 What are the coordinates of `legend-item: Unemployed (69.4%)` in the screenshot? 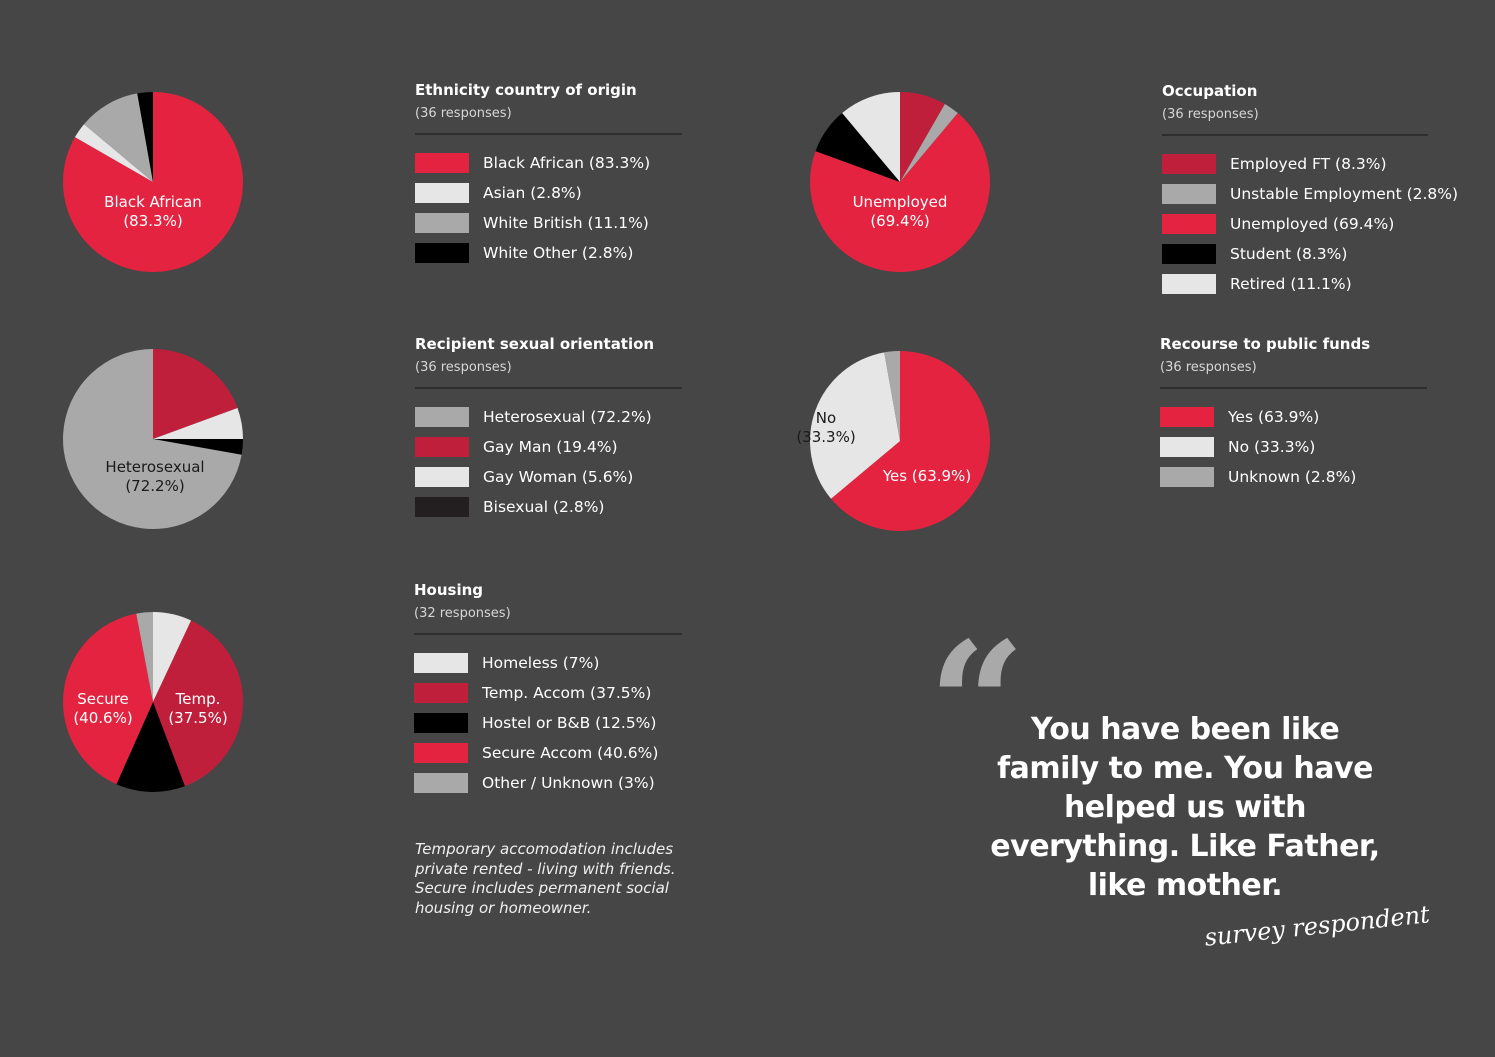 It's located at (1295, 224).